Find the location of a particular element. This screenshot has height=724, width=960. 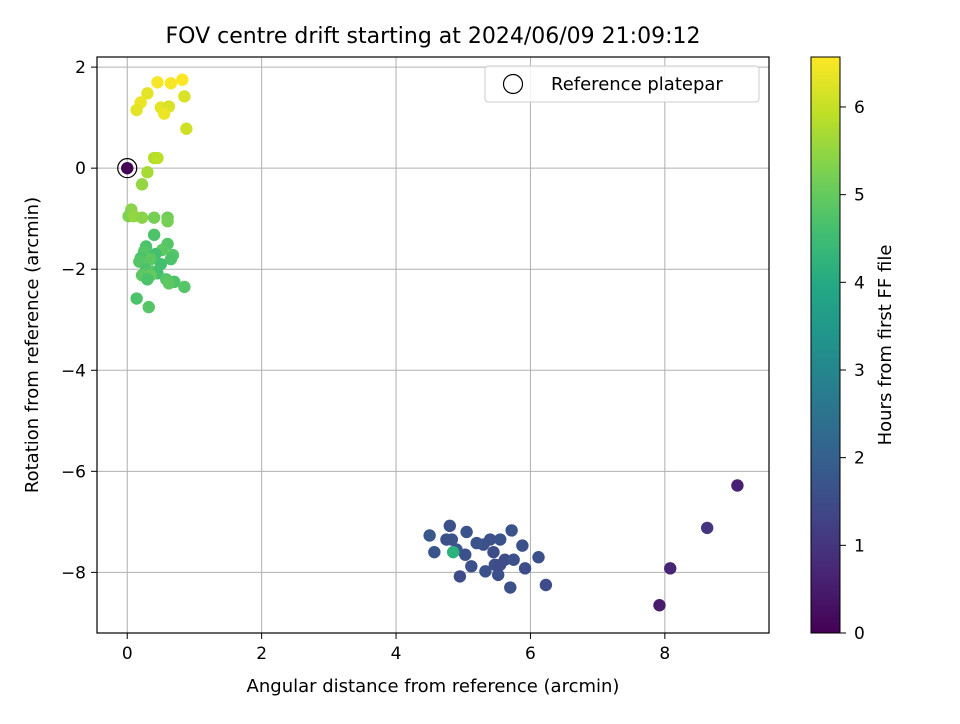

x-axis-ticks: 0 2 4 6 8 is located at coordinates (396, 648).